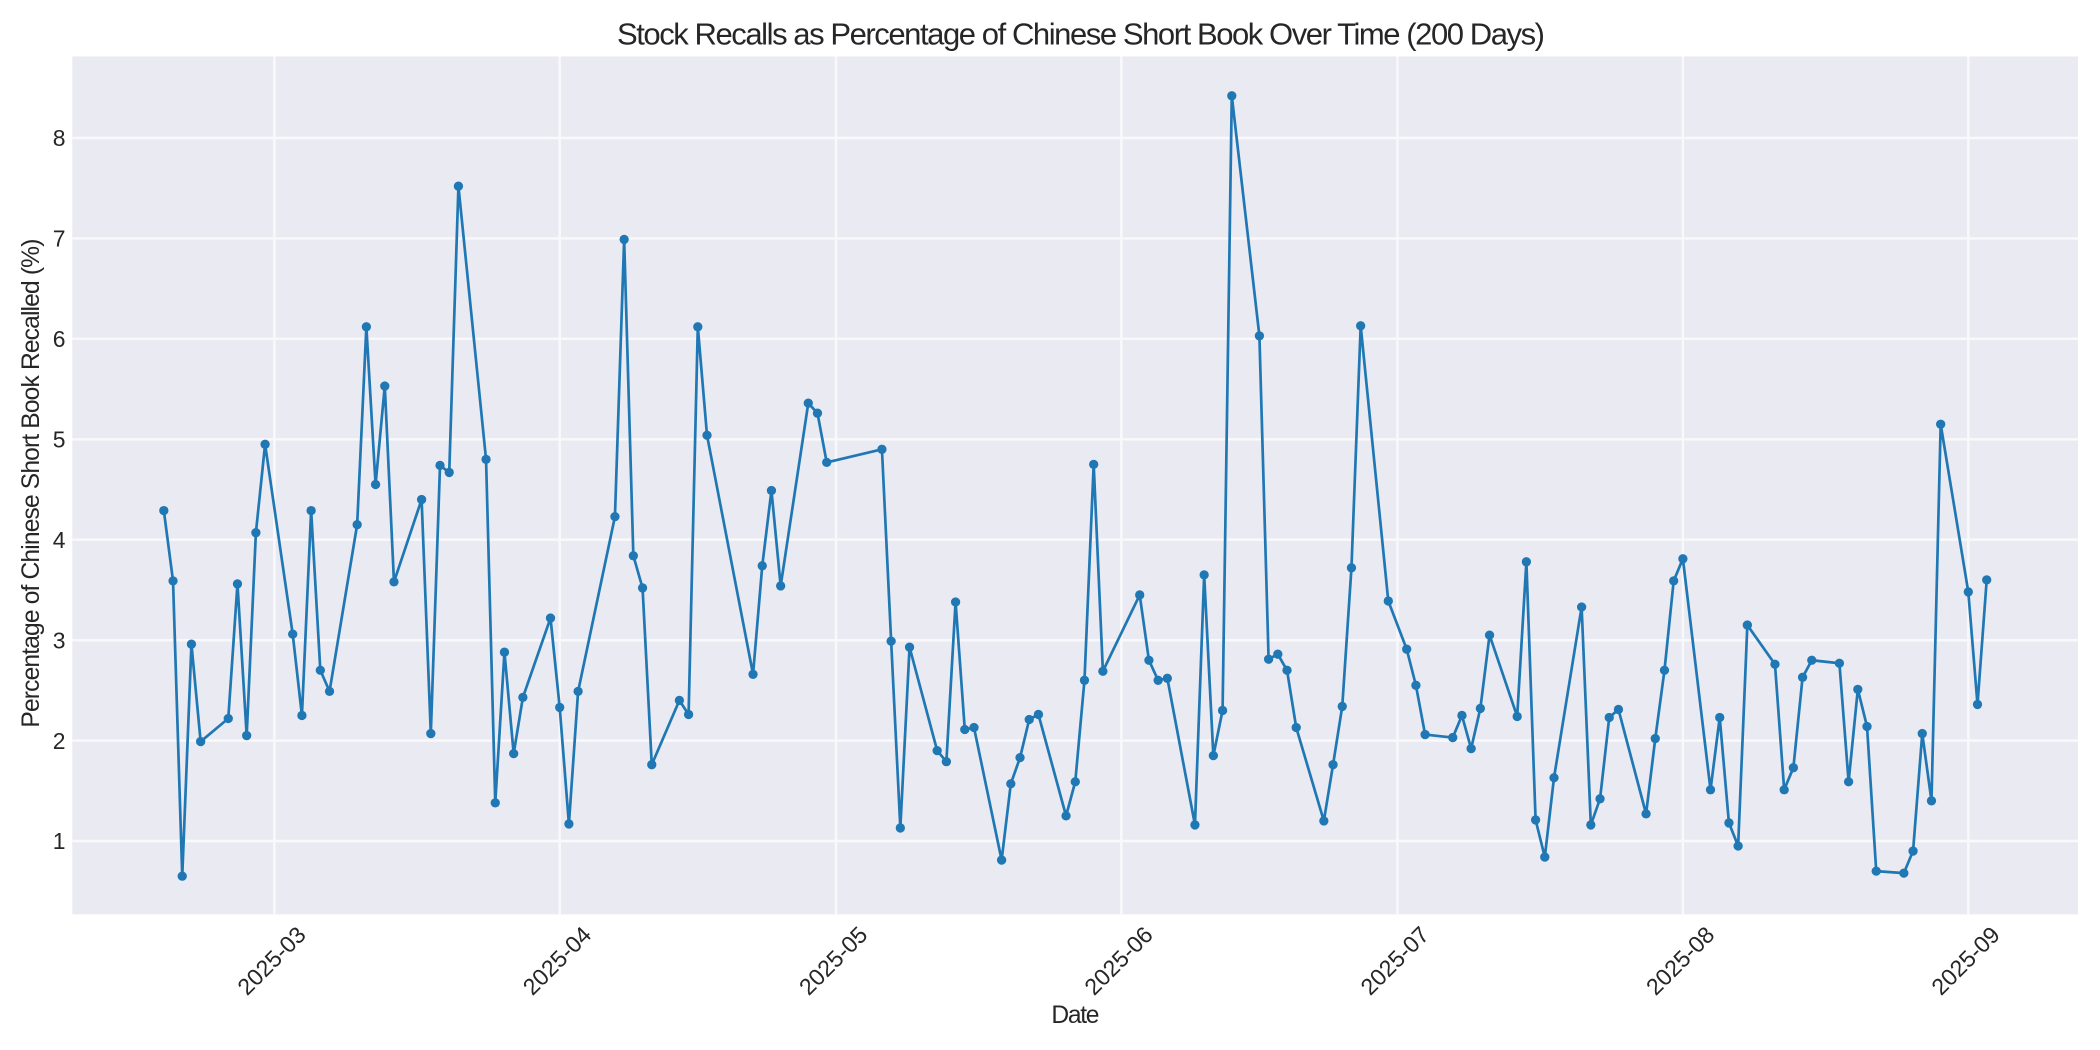 This screenshot has width=2100, height=1050. What do you see at coordinates (59, 239) in the screenshot?
I see `svg-text: 7` at bounding box center [59, 239].